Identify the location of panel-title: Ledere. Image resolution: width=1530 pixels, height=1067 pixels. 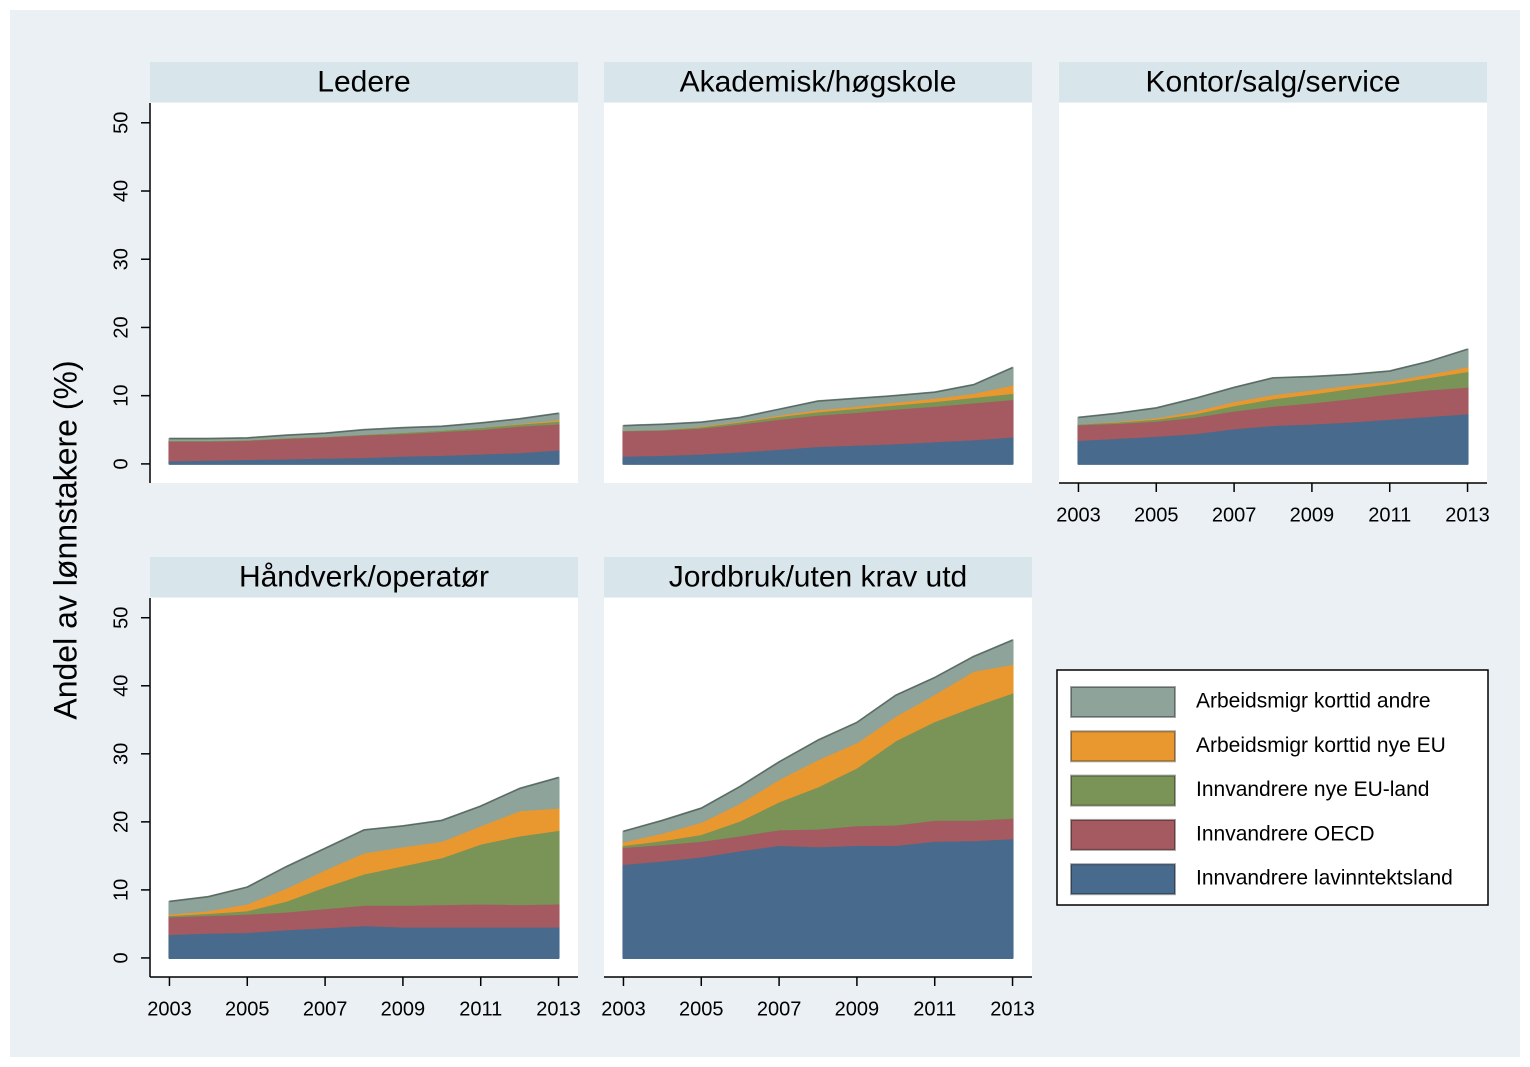
(363, 81).